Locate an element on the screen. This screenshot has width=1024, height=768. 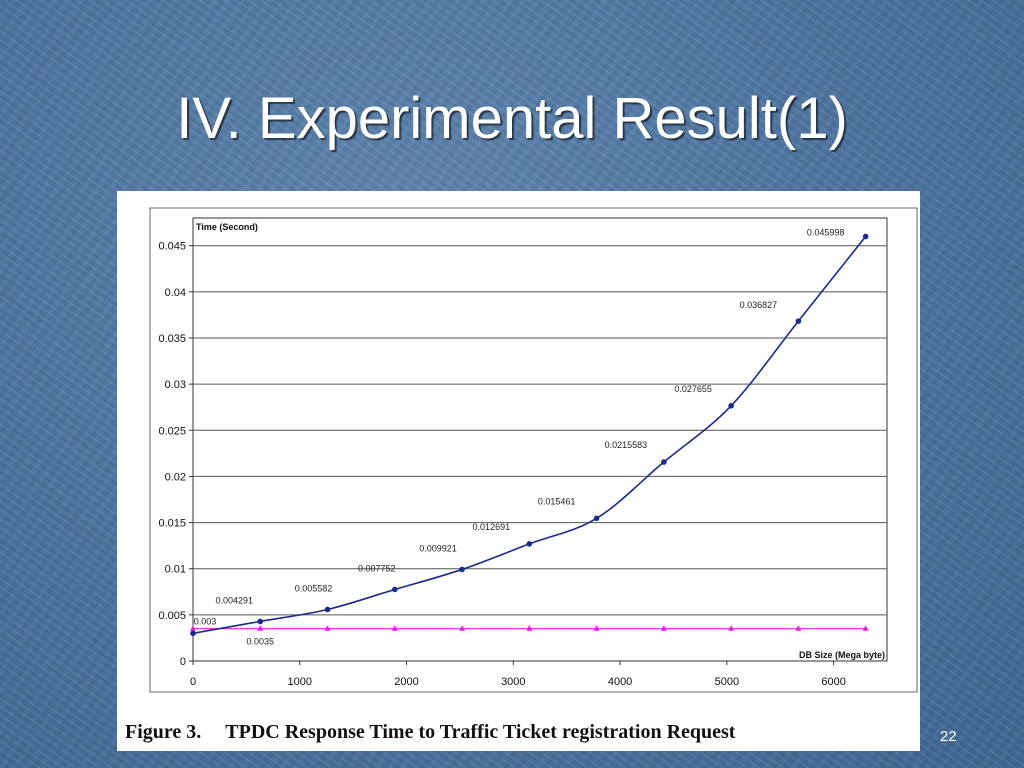
data-label: 0.027655 is located at coordinates (693, 389).